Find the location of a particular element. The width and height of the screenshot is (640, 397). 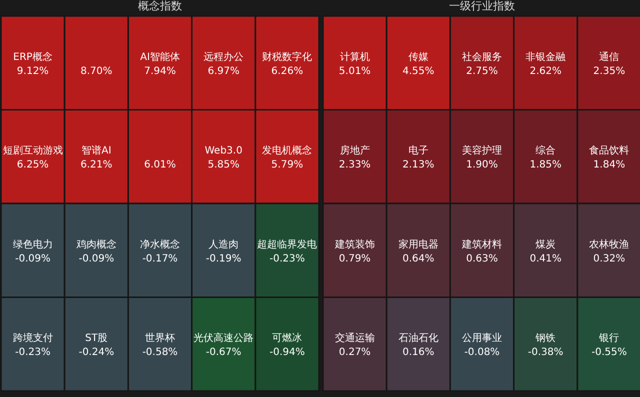

category-label: 石油石化 is located at coordinates (418, 338).